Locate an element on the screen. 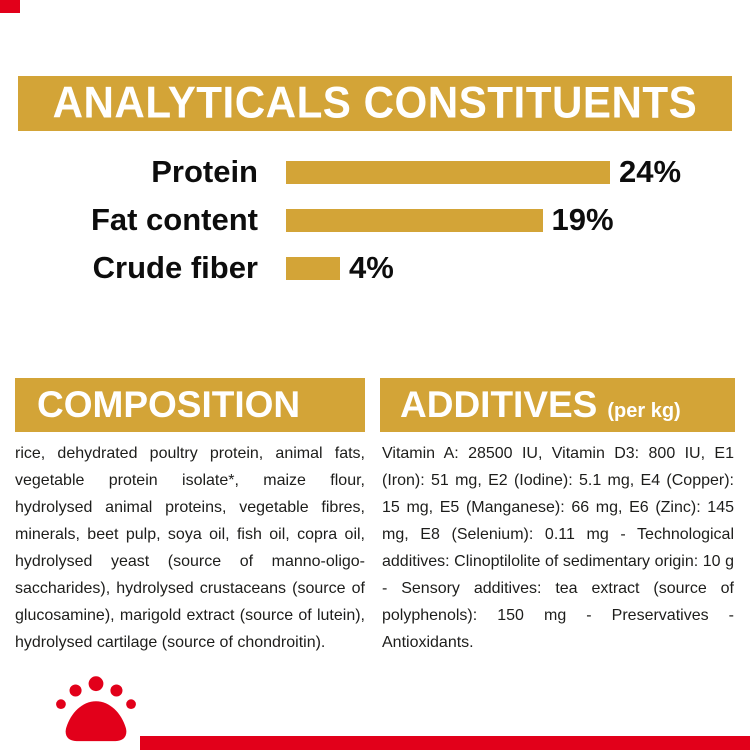 Image resolution: width=750 pixels, height=750 pixels. analyticals-title: ANALYTICALS CONSTITUENTS is located at coordinates (375, 103).